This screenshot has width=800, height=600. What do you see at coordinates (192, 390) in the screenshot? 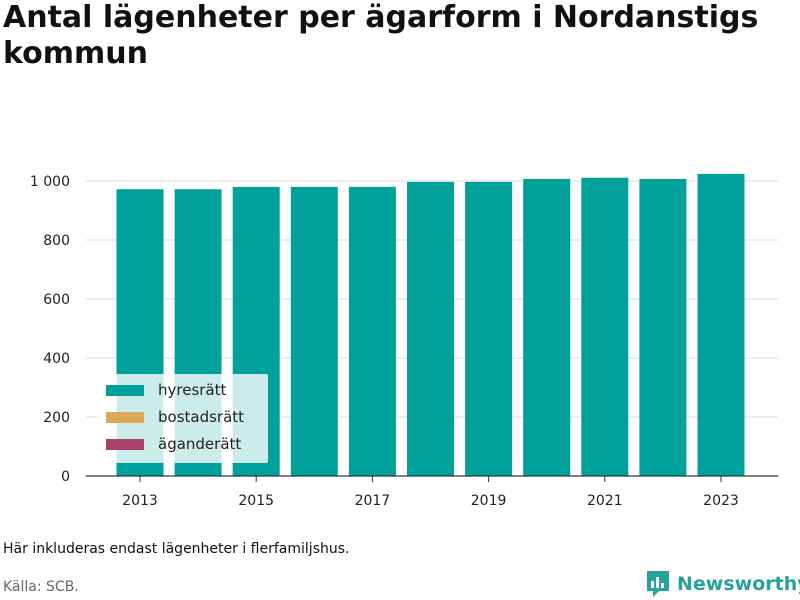
I see `legend-label-hyresrätt: hyresrätt` at bounding box center [192, 390].